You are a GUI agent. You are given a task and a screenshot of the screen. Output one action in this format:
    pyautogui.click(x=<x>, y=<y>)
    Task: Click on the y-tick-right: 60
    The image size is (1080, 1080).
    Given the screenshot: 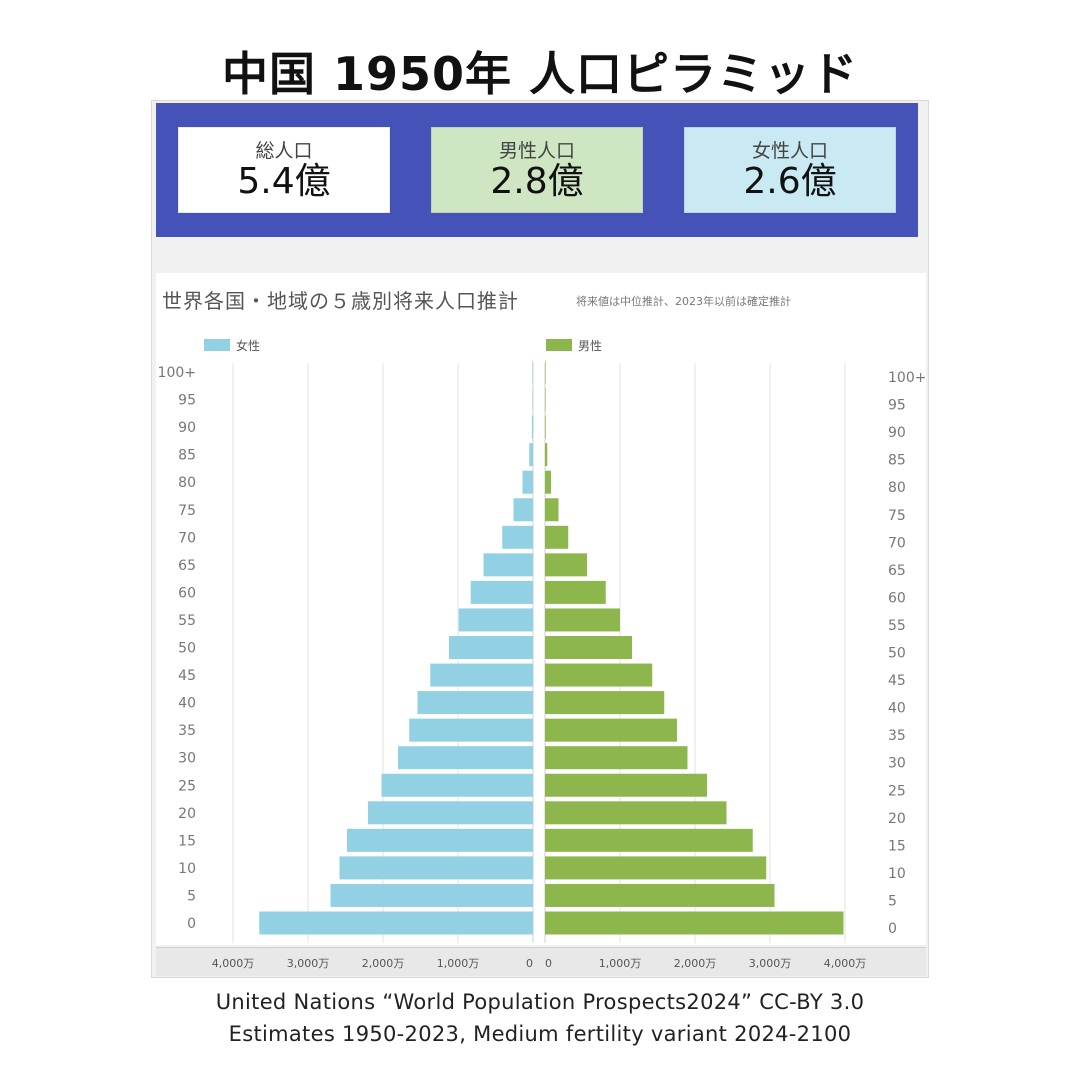 What is the action you would take?
    pyautogui.click(x=897, y=598)
    